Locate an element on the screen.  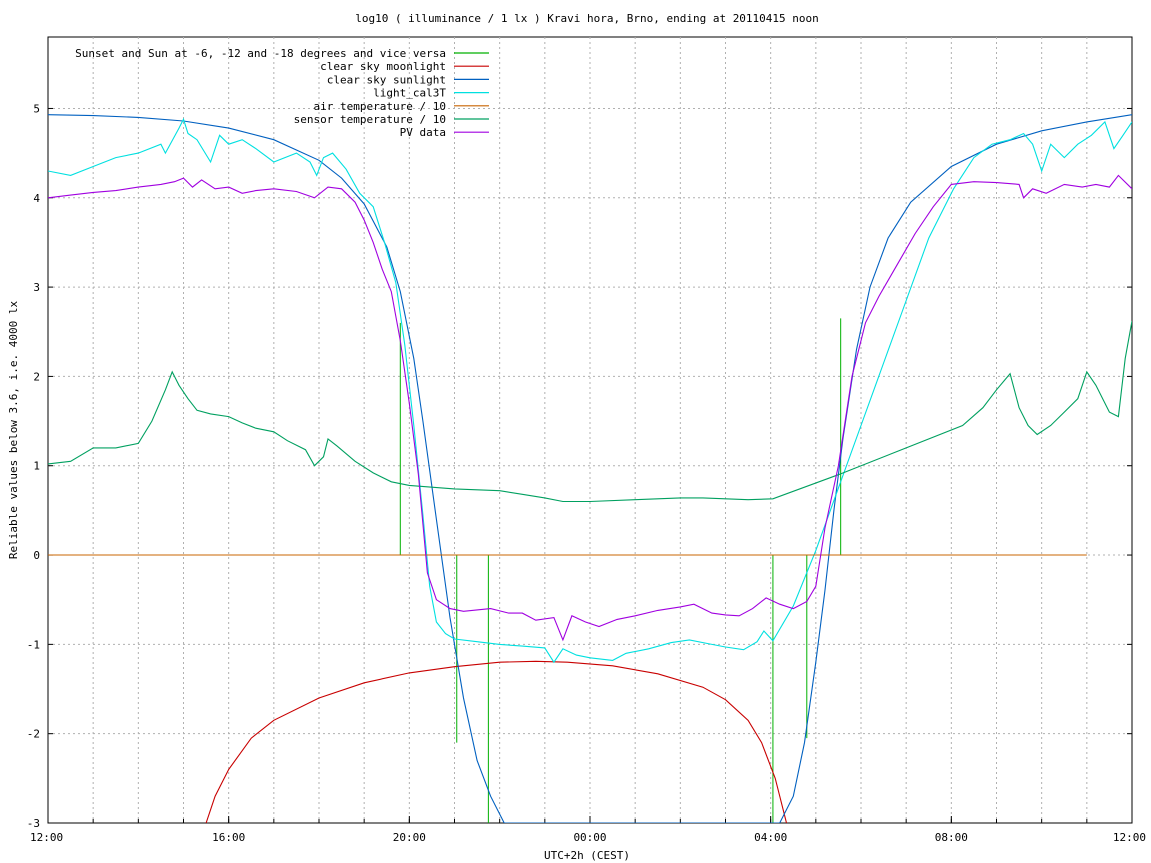
y-tick-label: -3 is located at coordinates (33, 823).